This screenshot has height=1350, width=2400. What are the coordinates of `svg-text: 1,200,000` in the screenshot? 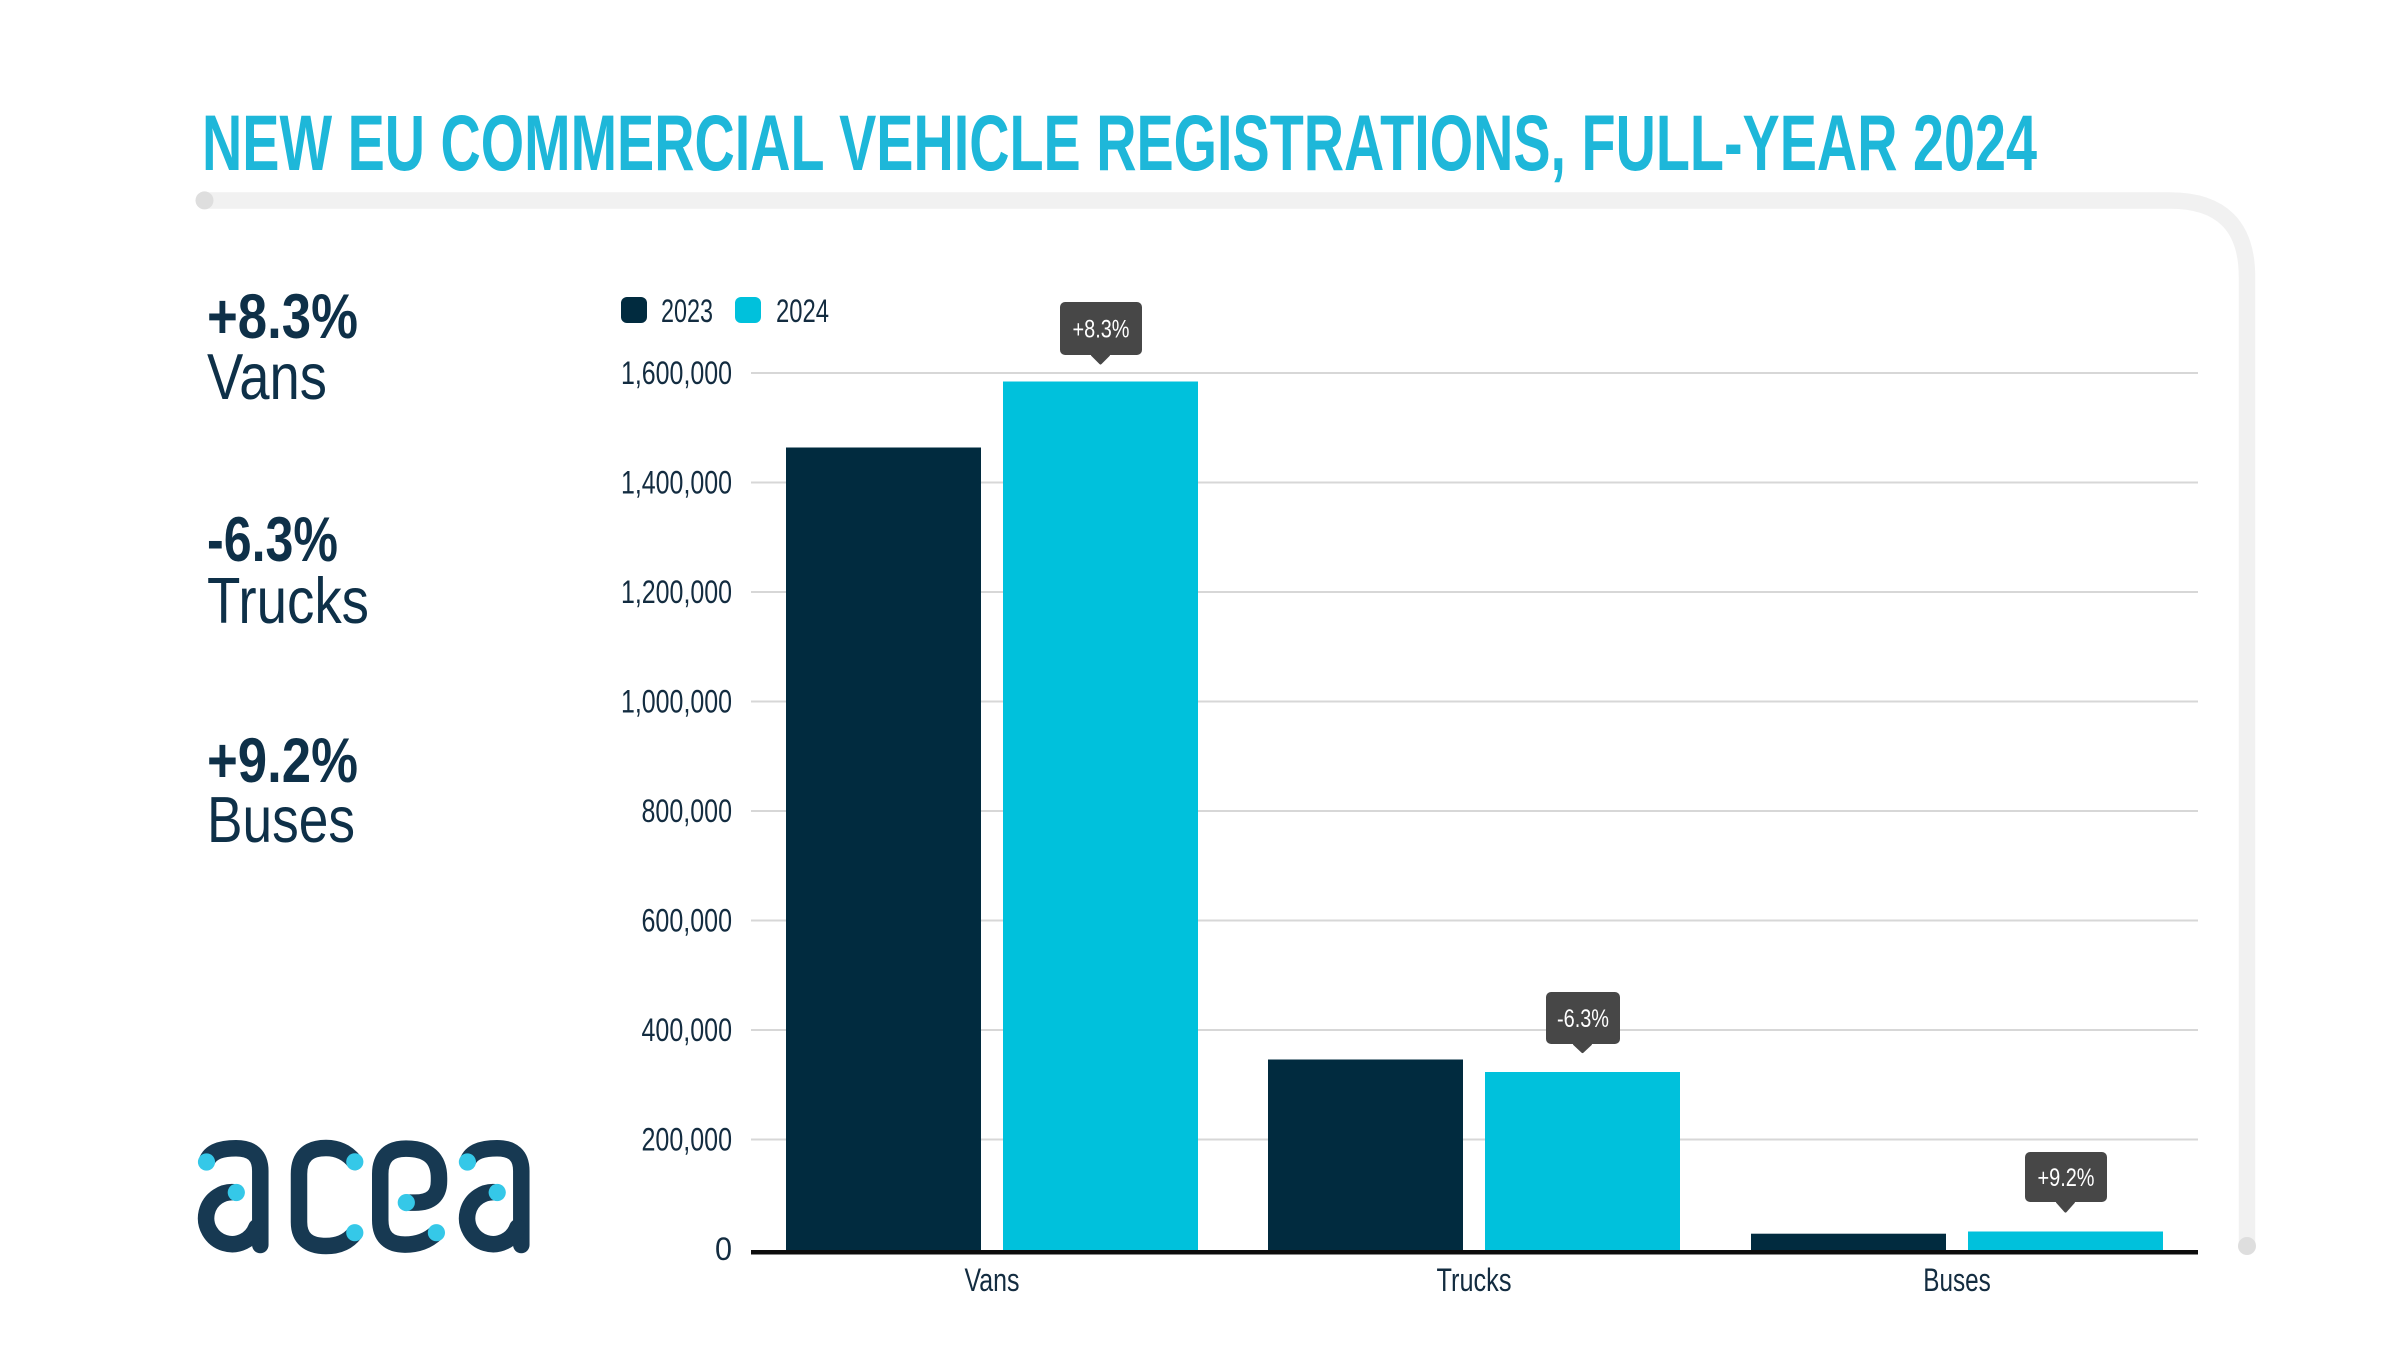 It's located at (676, 592).